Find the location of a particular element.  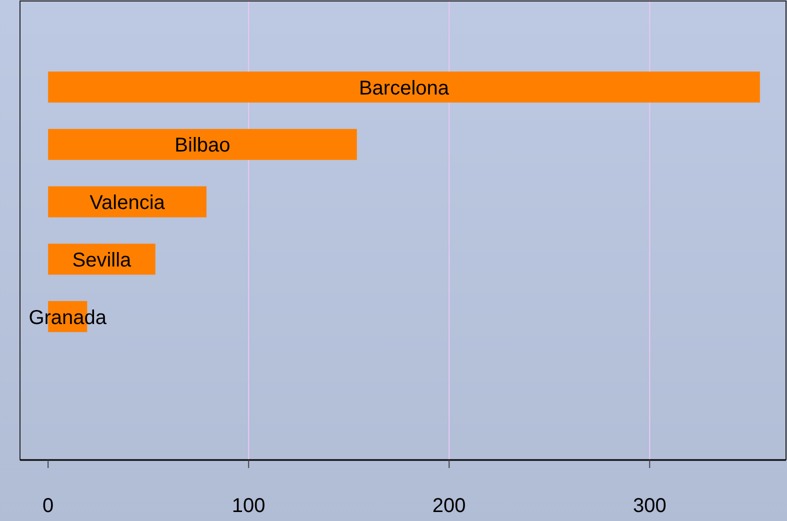

x-tick-label: 0 is located at coordinates (48, 506).